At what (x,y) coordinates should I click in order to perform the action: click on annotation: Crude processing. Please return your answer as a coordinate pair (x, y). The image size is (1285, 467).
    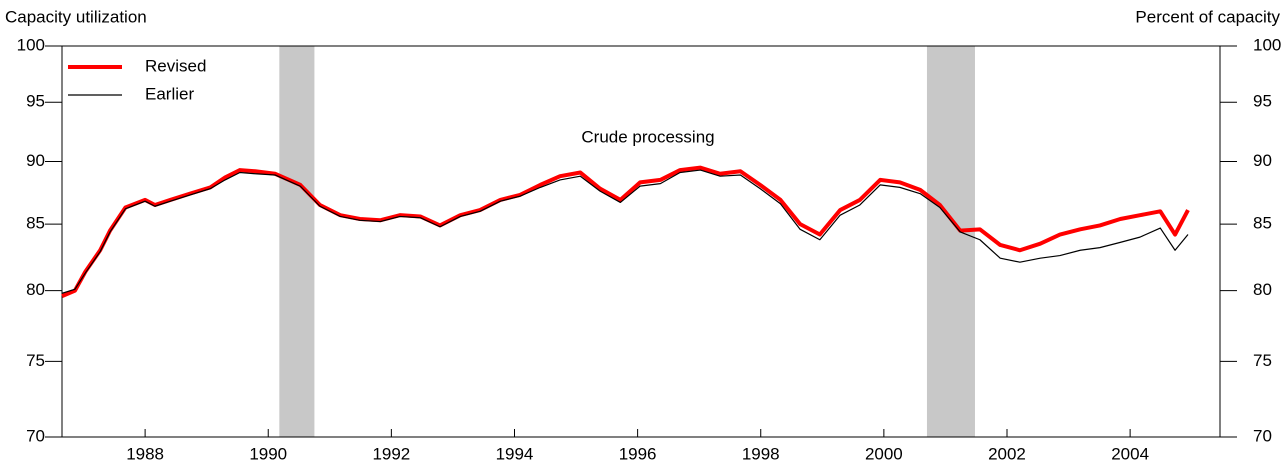
    Looking at the image, I should click on (647, 136).